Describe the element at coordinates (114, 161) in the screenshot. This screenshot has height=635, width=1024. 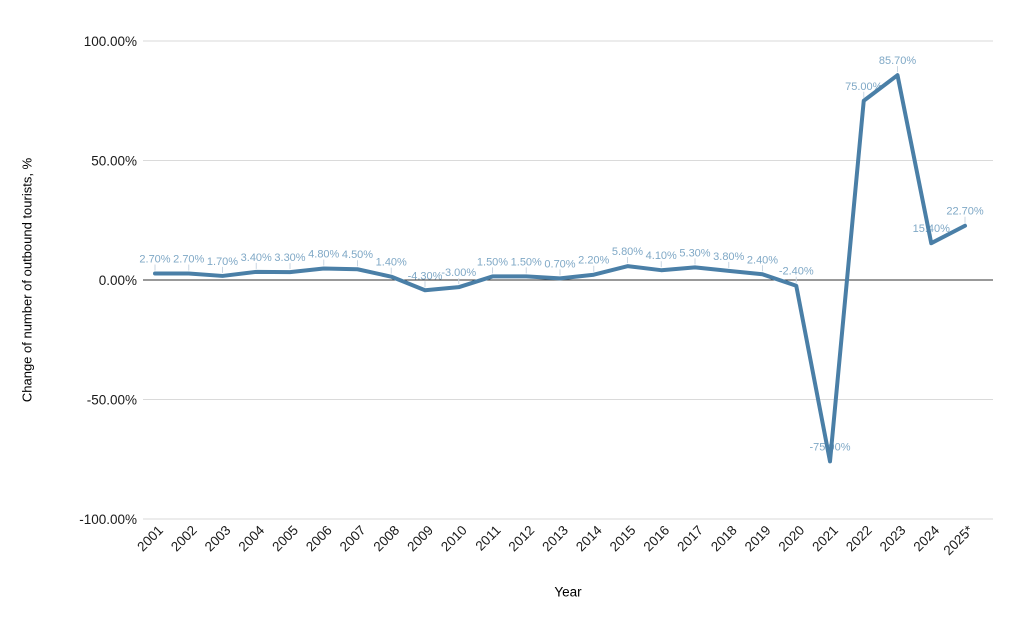
I see `y-tick-label: 50.00%` at that location.